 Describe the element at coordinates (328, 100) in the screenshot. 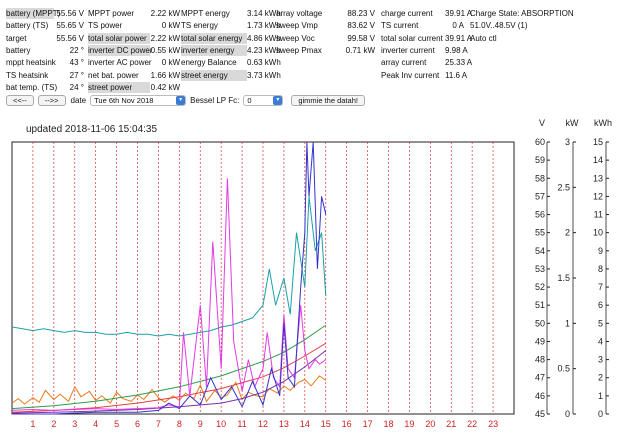

I see `gimmie-data-button: gimmie the datah!` at that location.